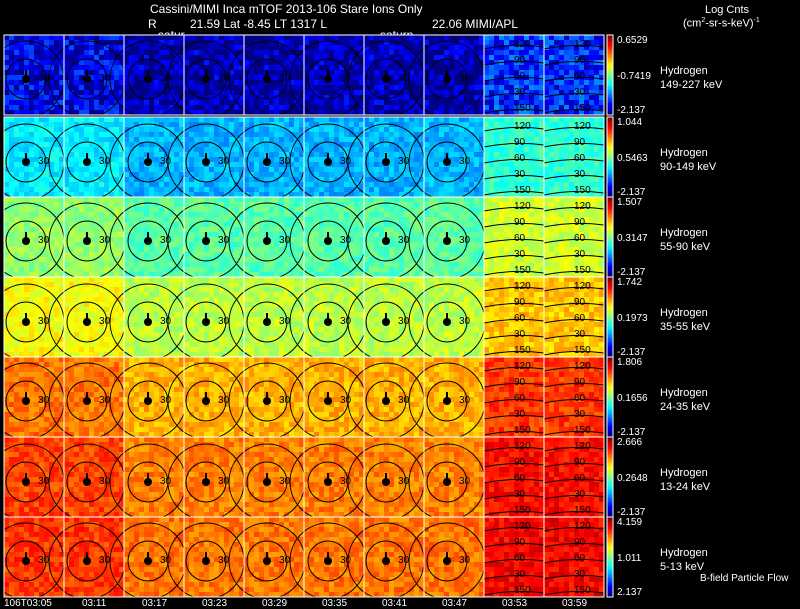 The width and height of the screenshot is (800, 609). I want to click on panel: 30, so click(447, 158).